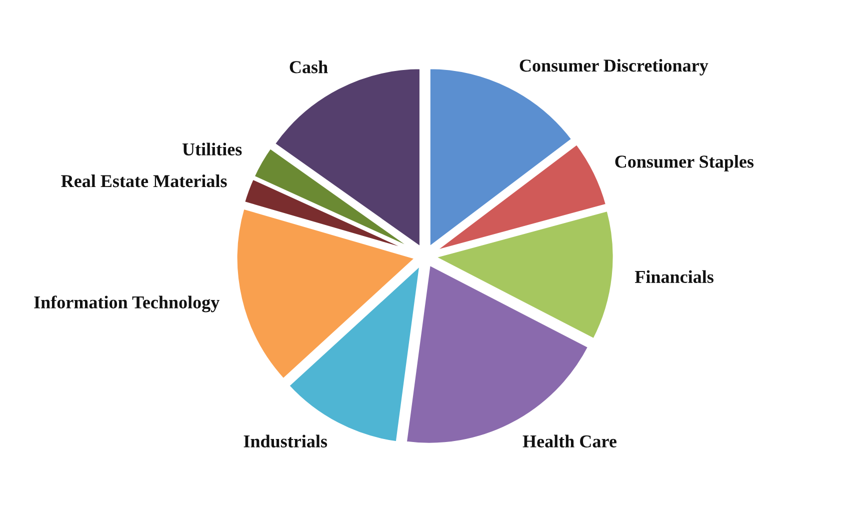  Describe the element at coordinates (684, 163) in the screenshot. I see `slice-label: Consumer Staples` at that location.